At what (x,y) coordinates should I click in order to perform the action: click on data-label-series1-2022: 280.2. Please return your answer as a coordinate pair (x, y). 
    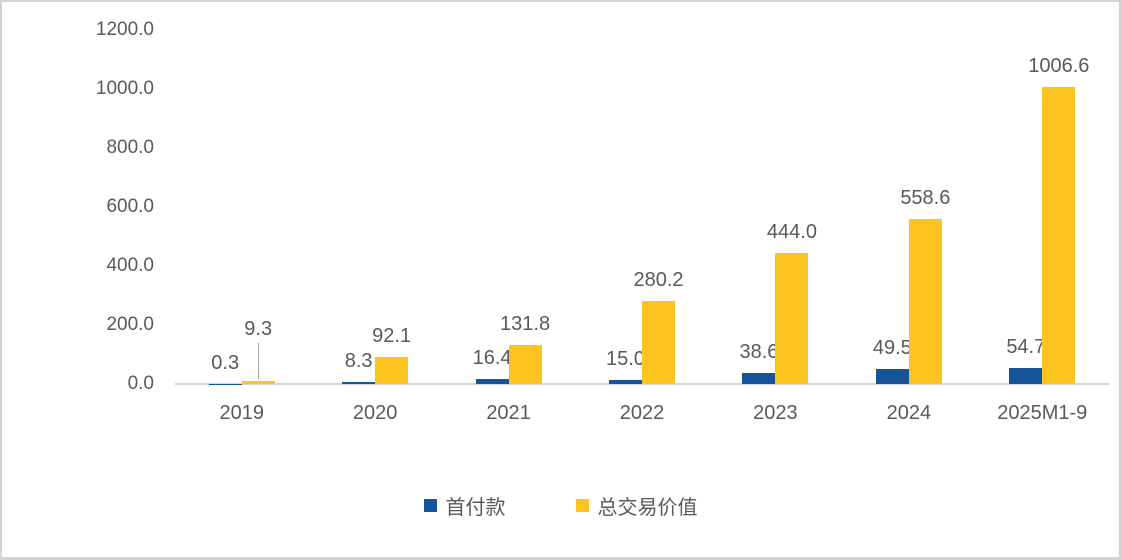
    Looking at the image, I should click on (658, 280).